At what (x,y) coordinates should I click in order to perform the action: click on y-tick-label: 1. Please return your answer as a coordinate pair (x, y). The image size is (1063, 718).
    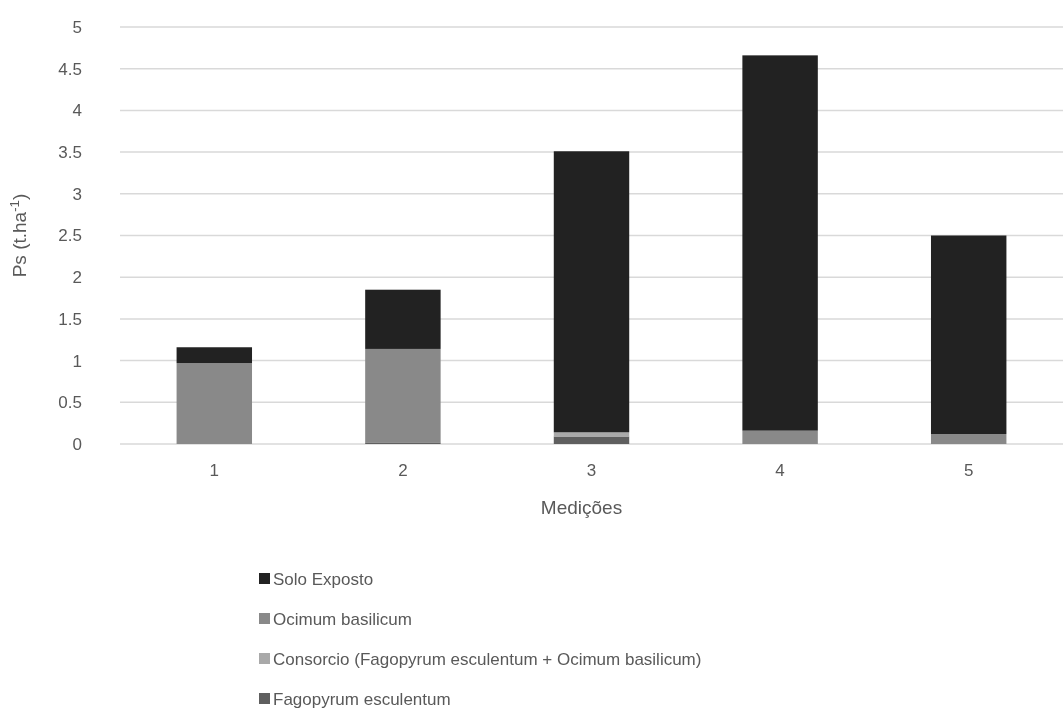
    Looking at the image, I should click on (77, 361).